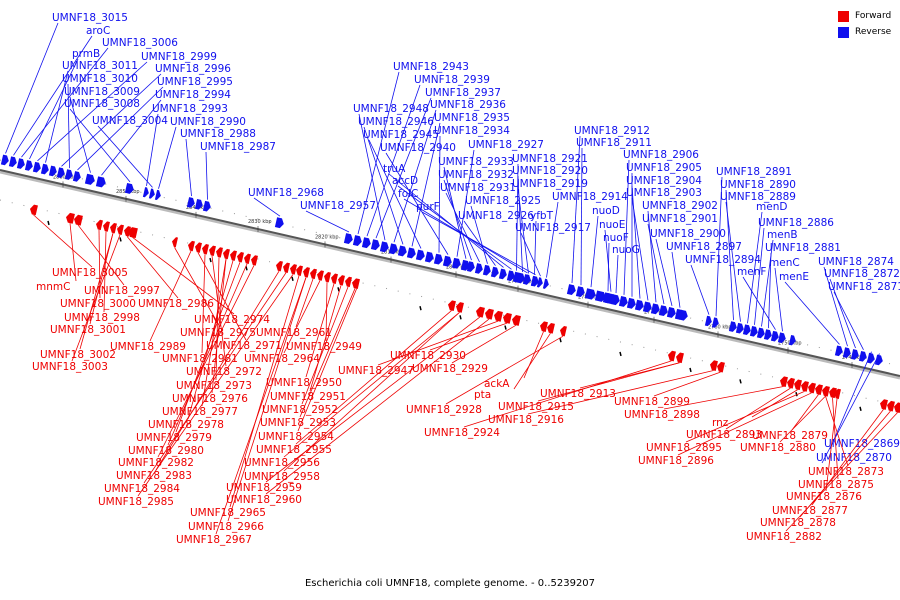 This screenshot has width=900, height=600. I want to click on forward-gene-label: UMNF18_2983, so click(154, 476).